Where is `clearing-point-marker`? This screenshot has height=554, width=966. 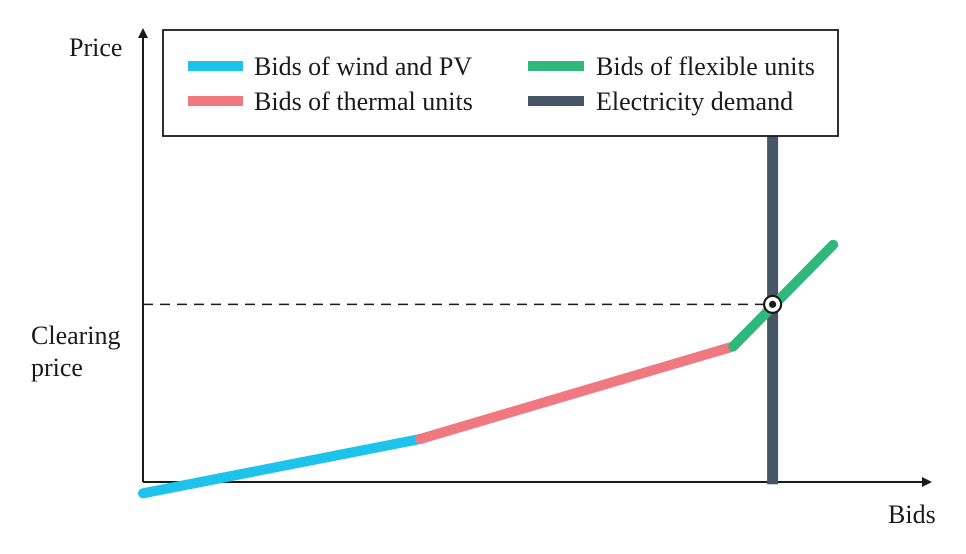 clearing-point-marker is located at coordinates (772, 304).